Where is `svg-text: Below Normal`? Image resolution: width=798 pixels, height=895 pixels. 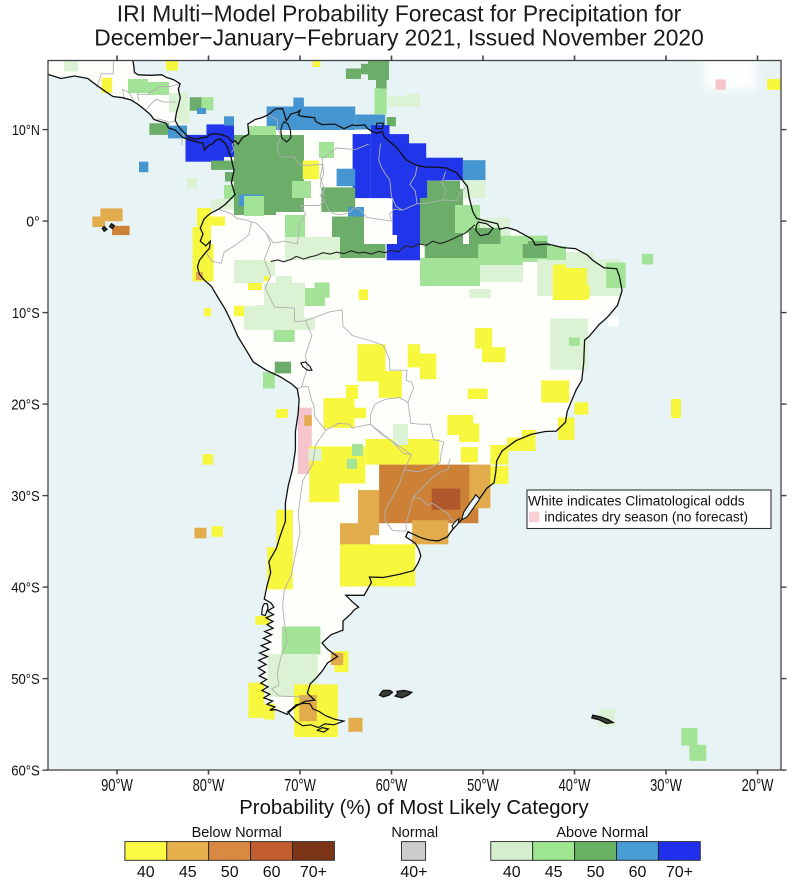
svg-text: Below Normal is located at coordinates (237, 833).